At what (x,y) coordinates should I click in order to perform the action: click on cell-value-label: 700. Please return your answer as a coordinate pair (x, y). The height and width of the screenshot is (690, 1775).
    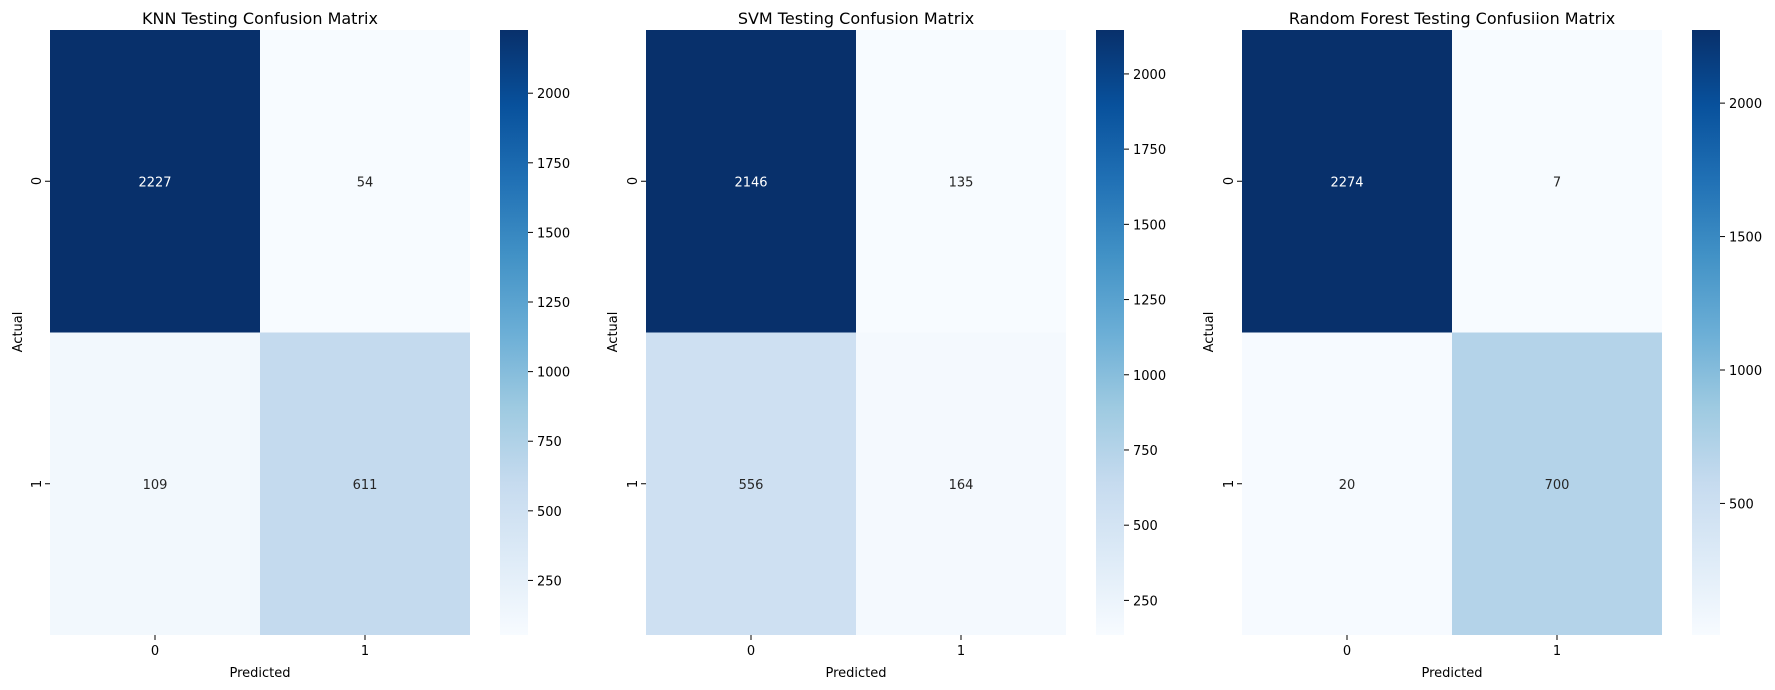
    Looking at the image, I should click on (1557, 485).